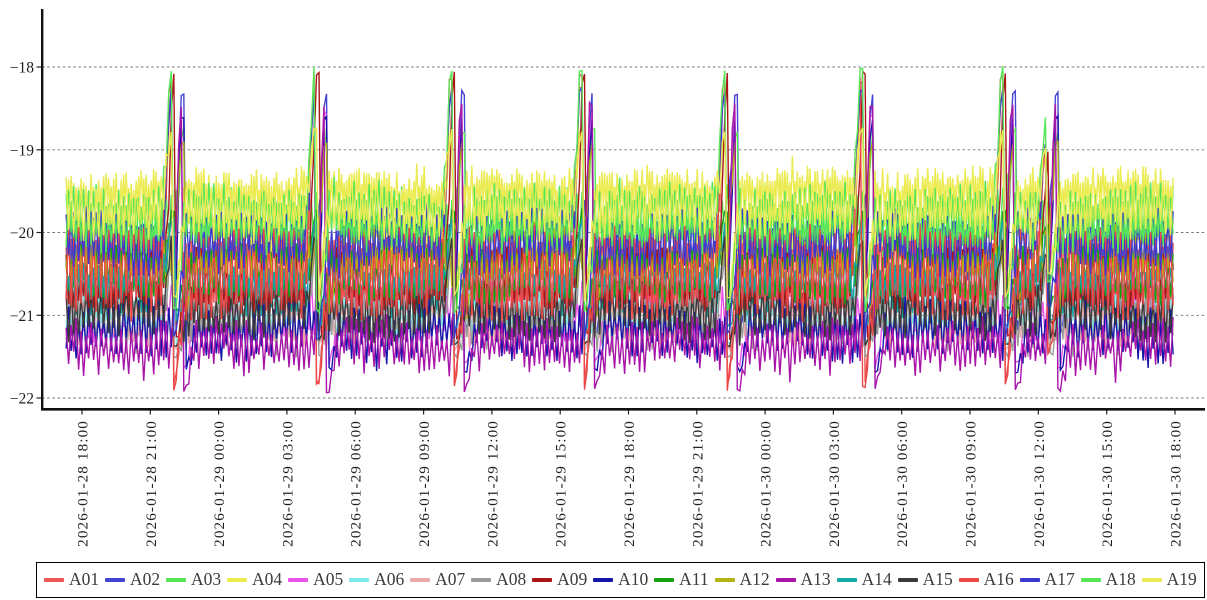 This screenshot has height=600, width=1207. Describe the element at coordinates (971, 483) in the screenshot. I see `x-tick-label: 2026-01-30 09:00` at that location.